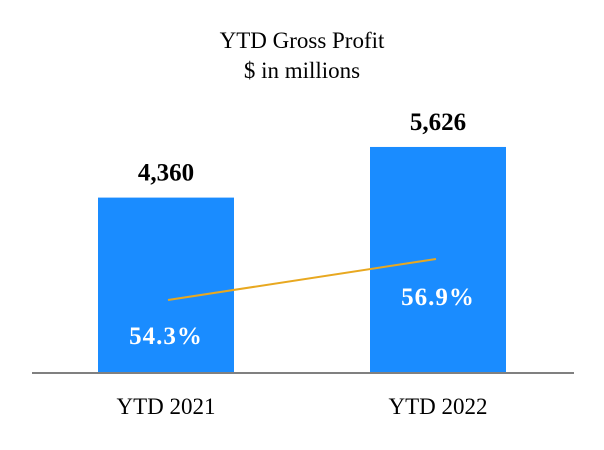  Describe the element at coordinates (302, 40) in the screenshot. I see `chart-title: YTD Gross Profit` at that location.